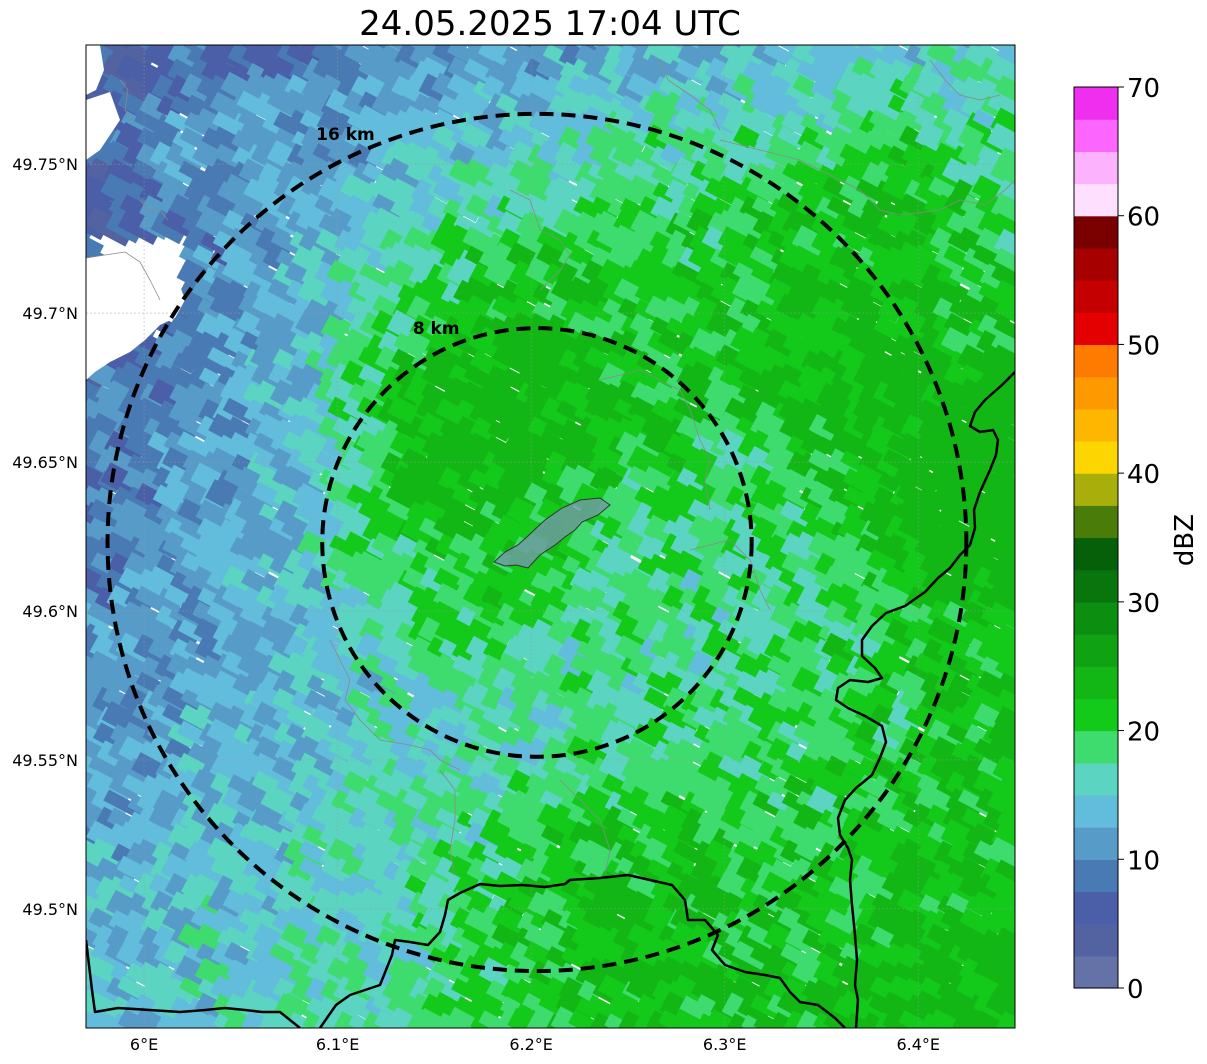  Describe the element at coordinates (531, 1044) in the screenshot. I see `lon-tick-label: 6.2°E` at that location.